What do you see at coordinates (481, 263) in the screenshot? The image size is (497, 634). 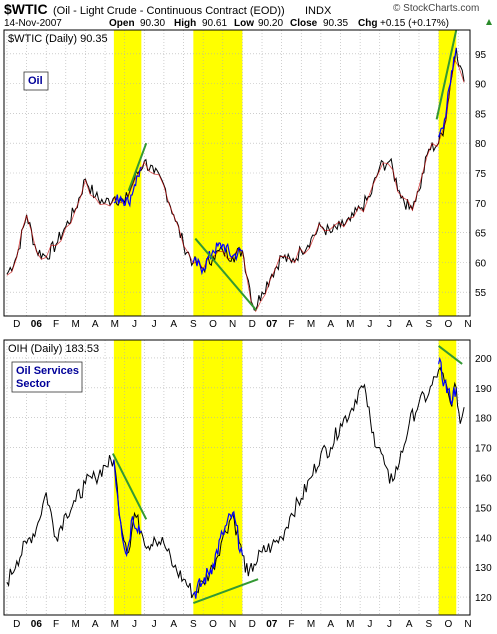 I see `y-tick-label: 60` at bounding box center [481, 263].